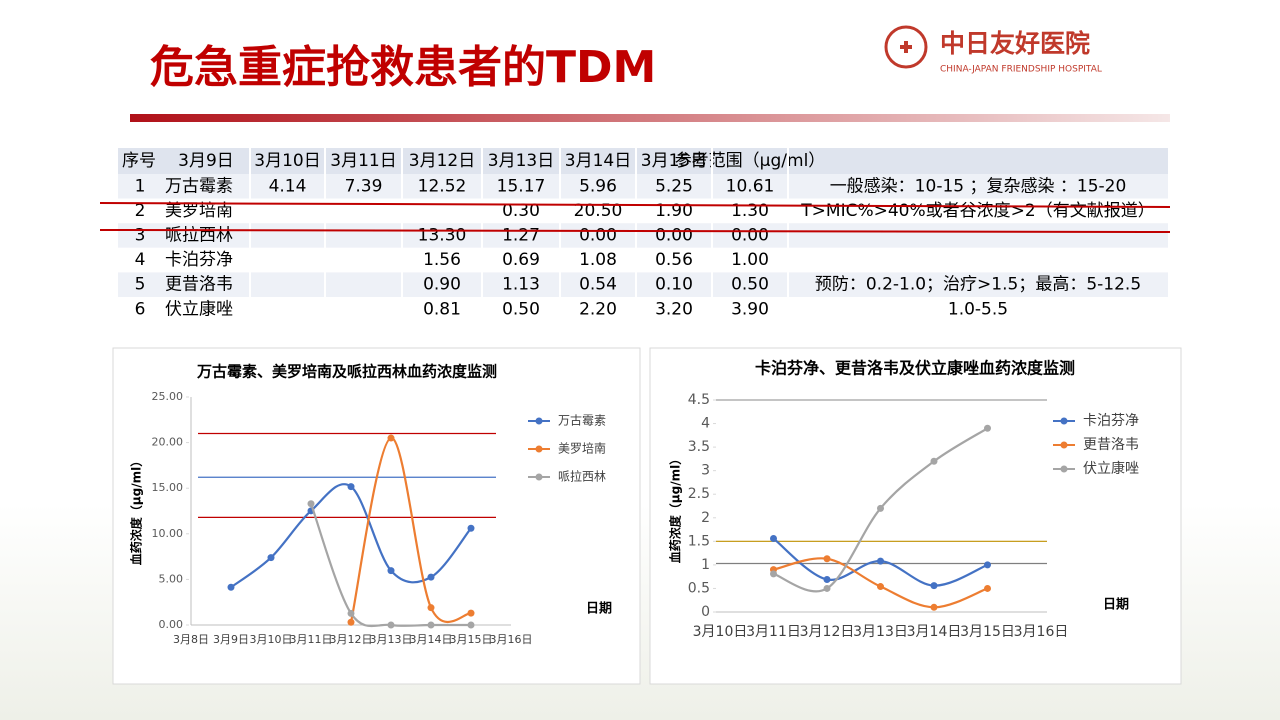  I want to click on header-cell: 3月12日, so click(442, 161).